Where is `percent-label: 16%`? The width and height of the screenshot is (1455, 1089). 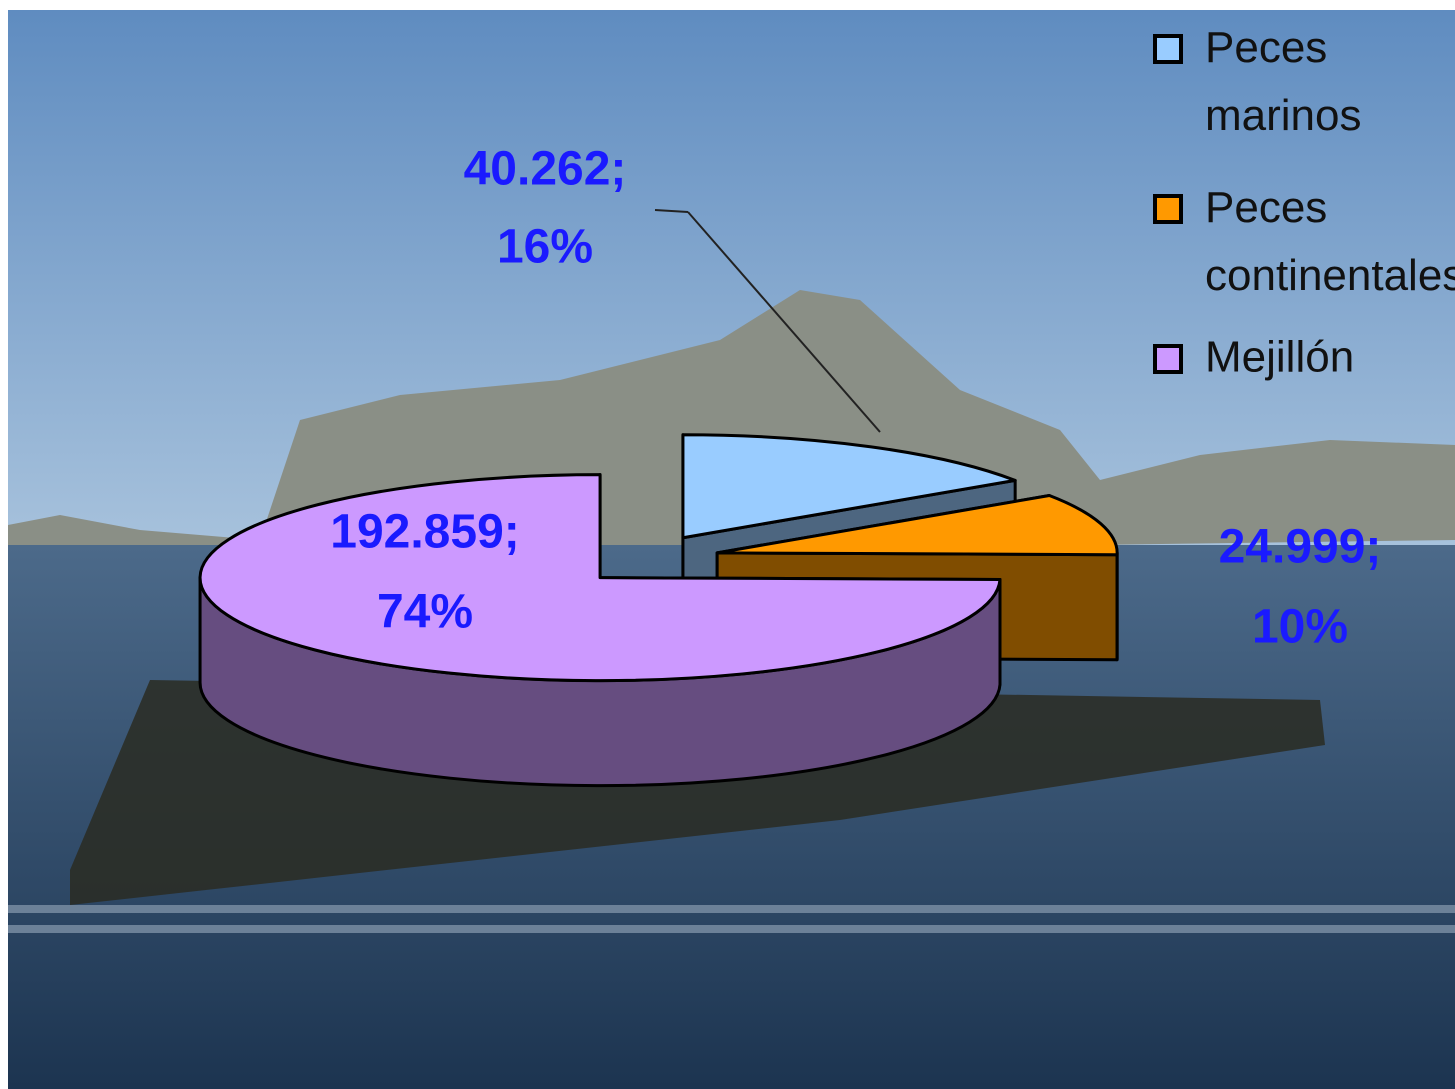 percent-label: 16% is located at coordinates (545, 247).